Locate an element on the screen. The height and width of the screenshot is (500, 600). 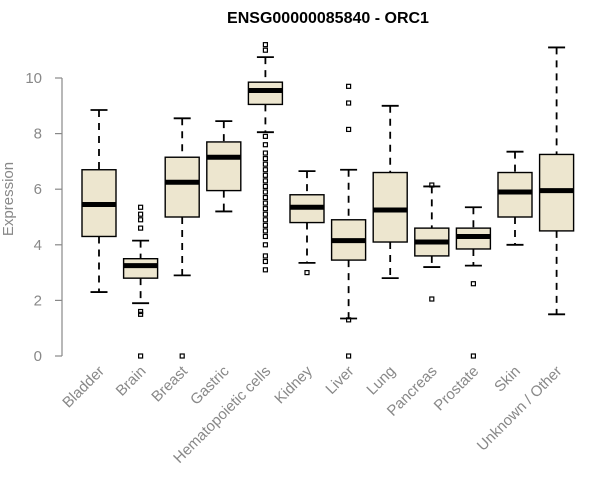
x-tick-label: Skin is located at coordinates (507, 379).